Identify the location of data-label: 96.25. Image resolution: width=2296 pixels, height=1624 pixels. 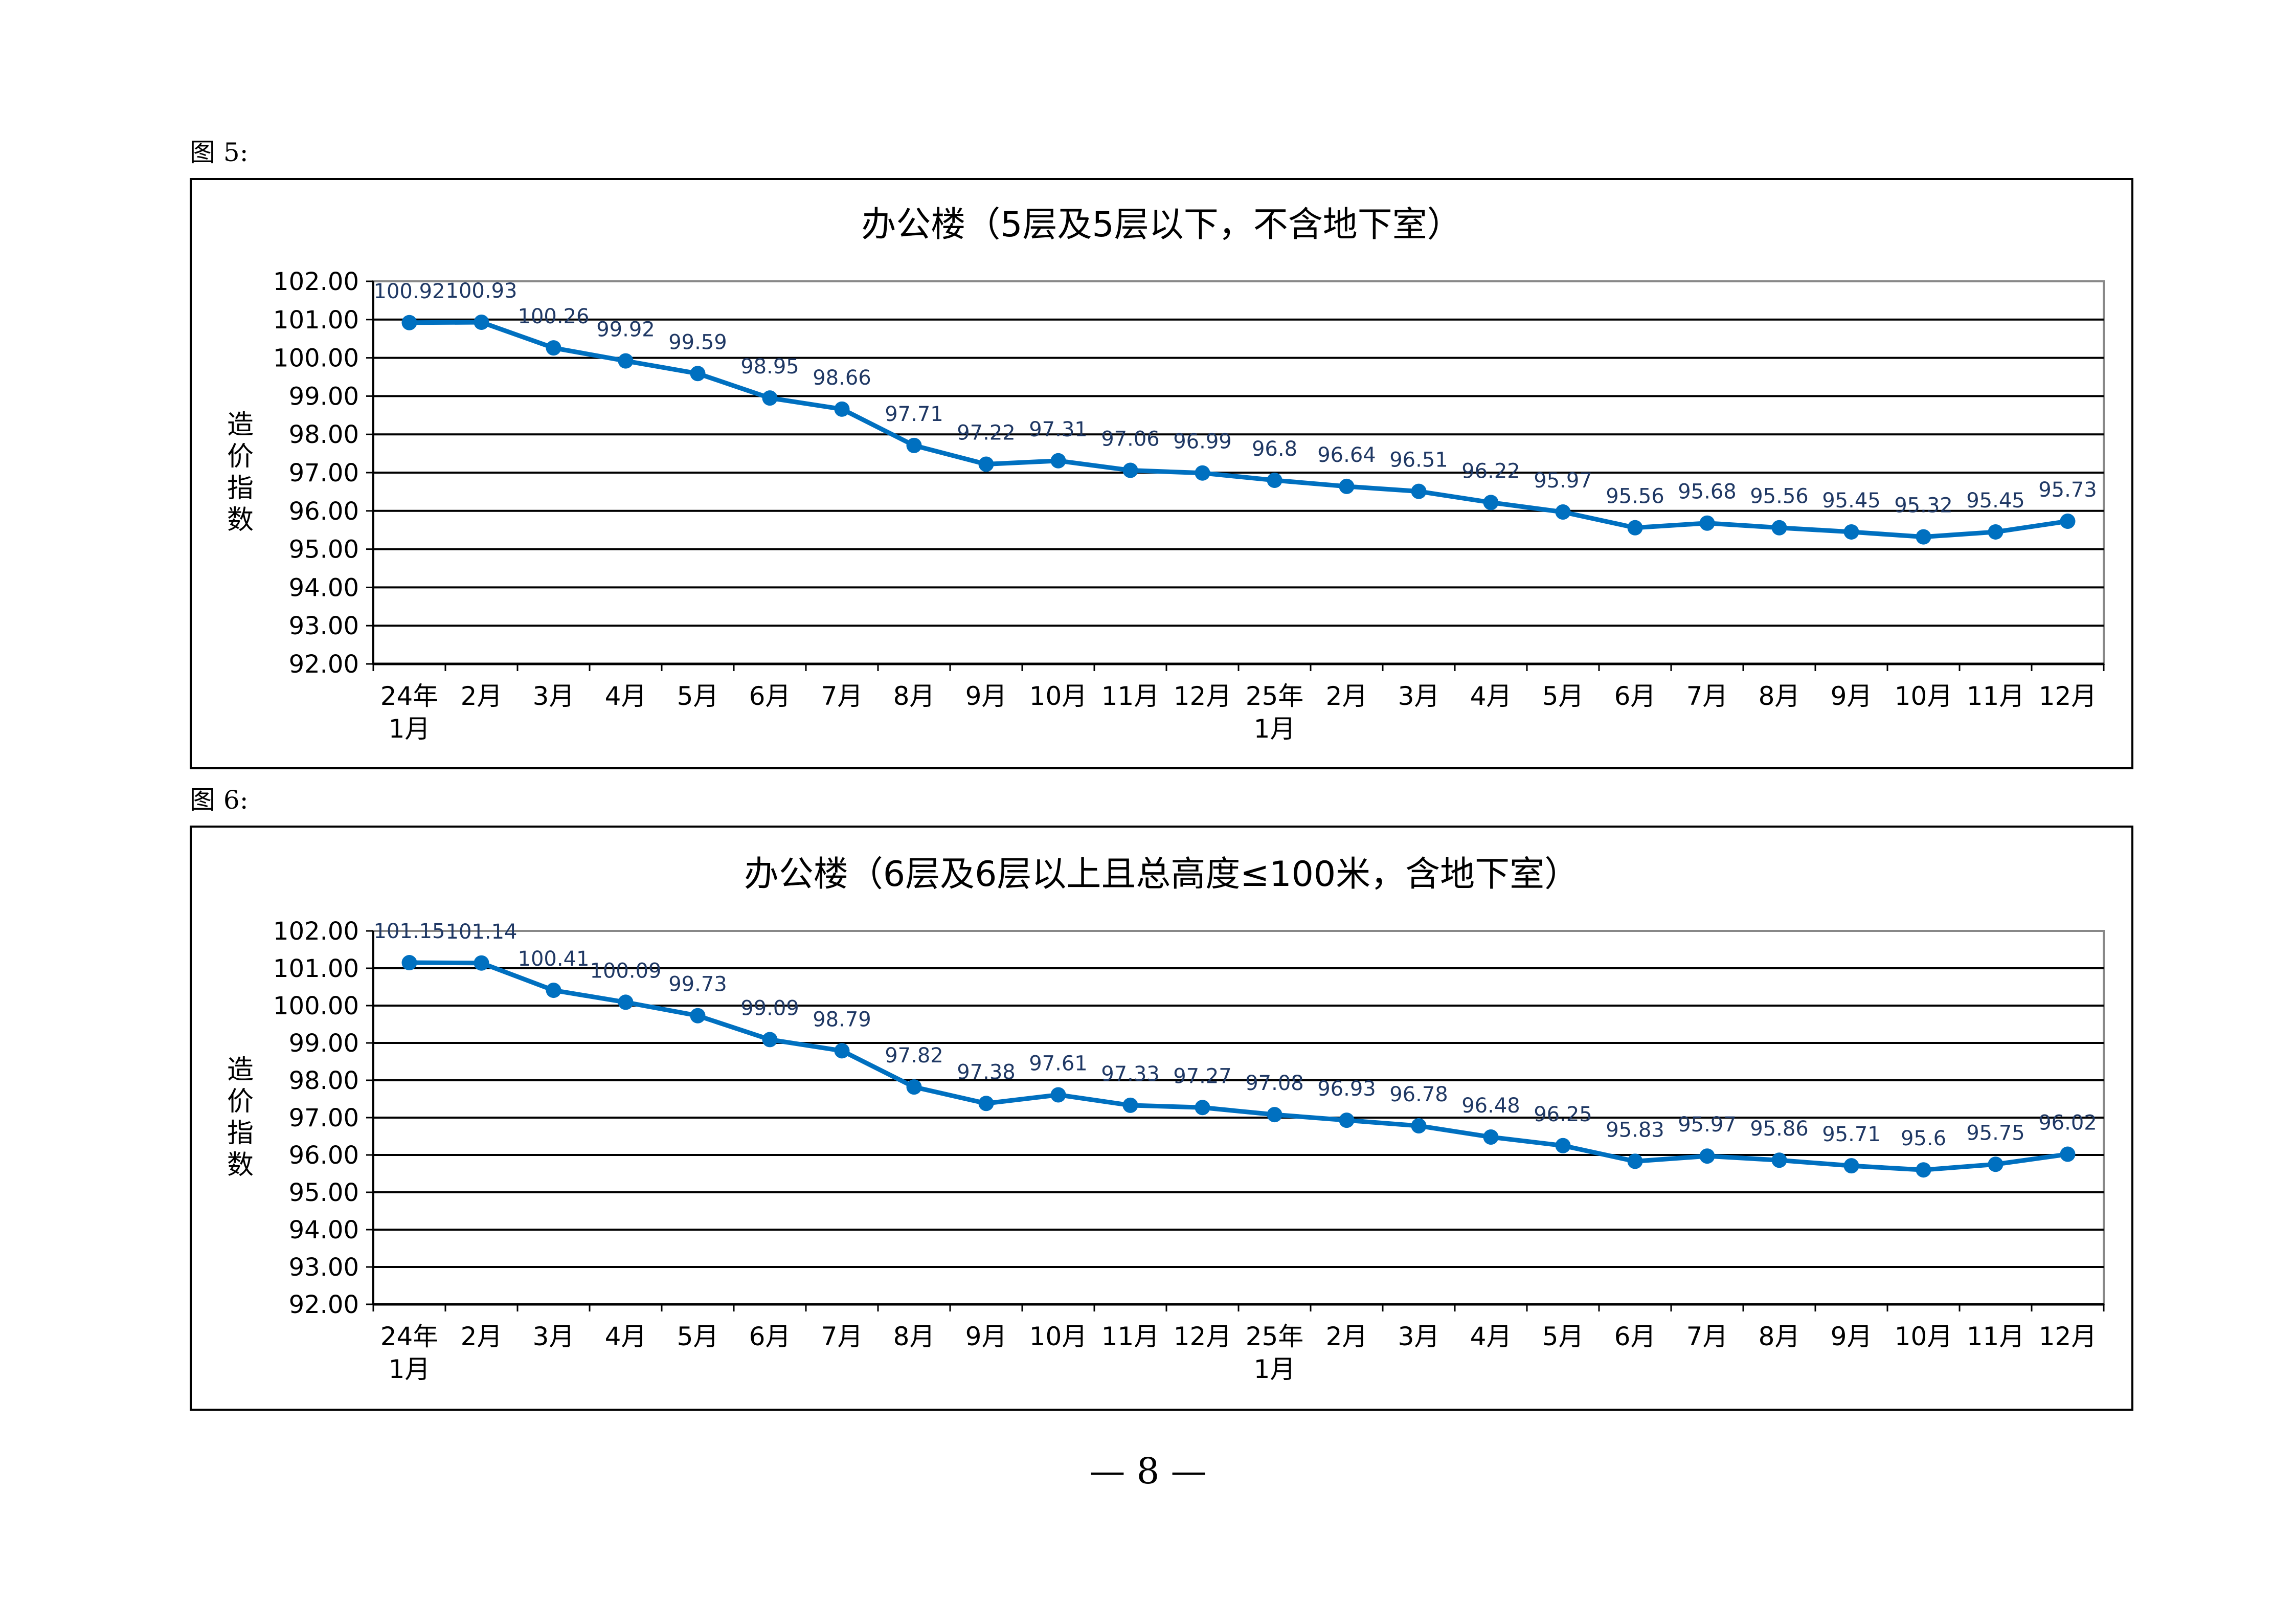
(1563, 1114).